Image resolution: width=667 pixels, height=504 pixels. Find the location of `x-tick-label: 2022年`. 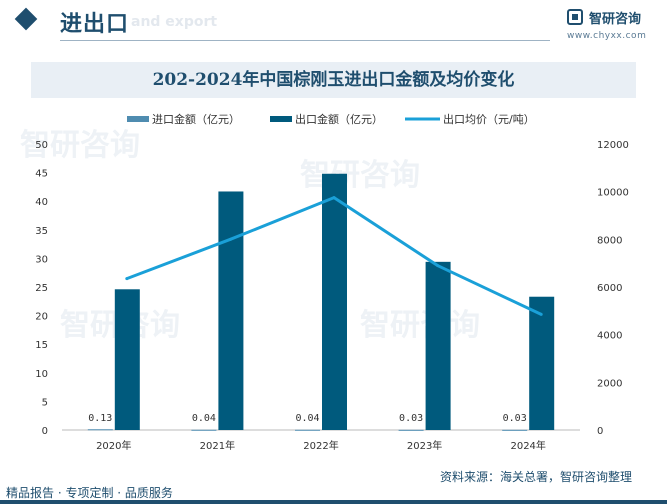

x-tick-label: 2022年 is located at coordinates (320, 445).